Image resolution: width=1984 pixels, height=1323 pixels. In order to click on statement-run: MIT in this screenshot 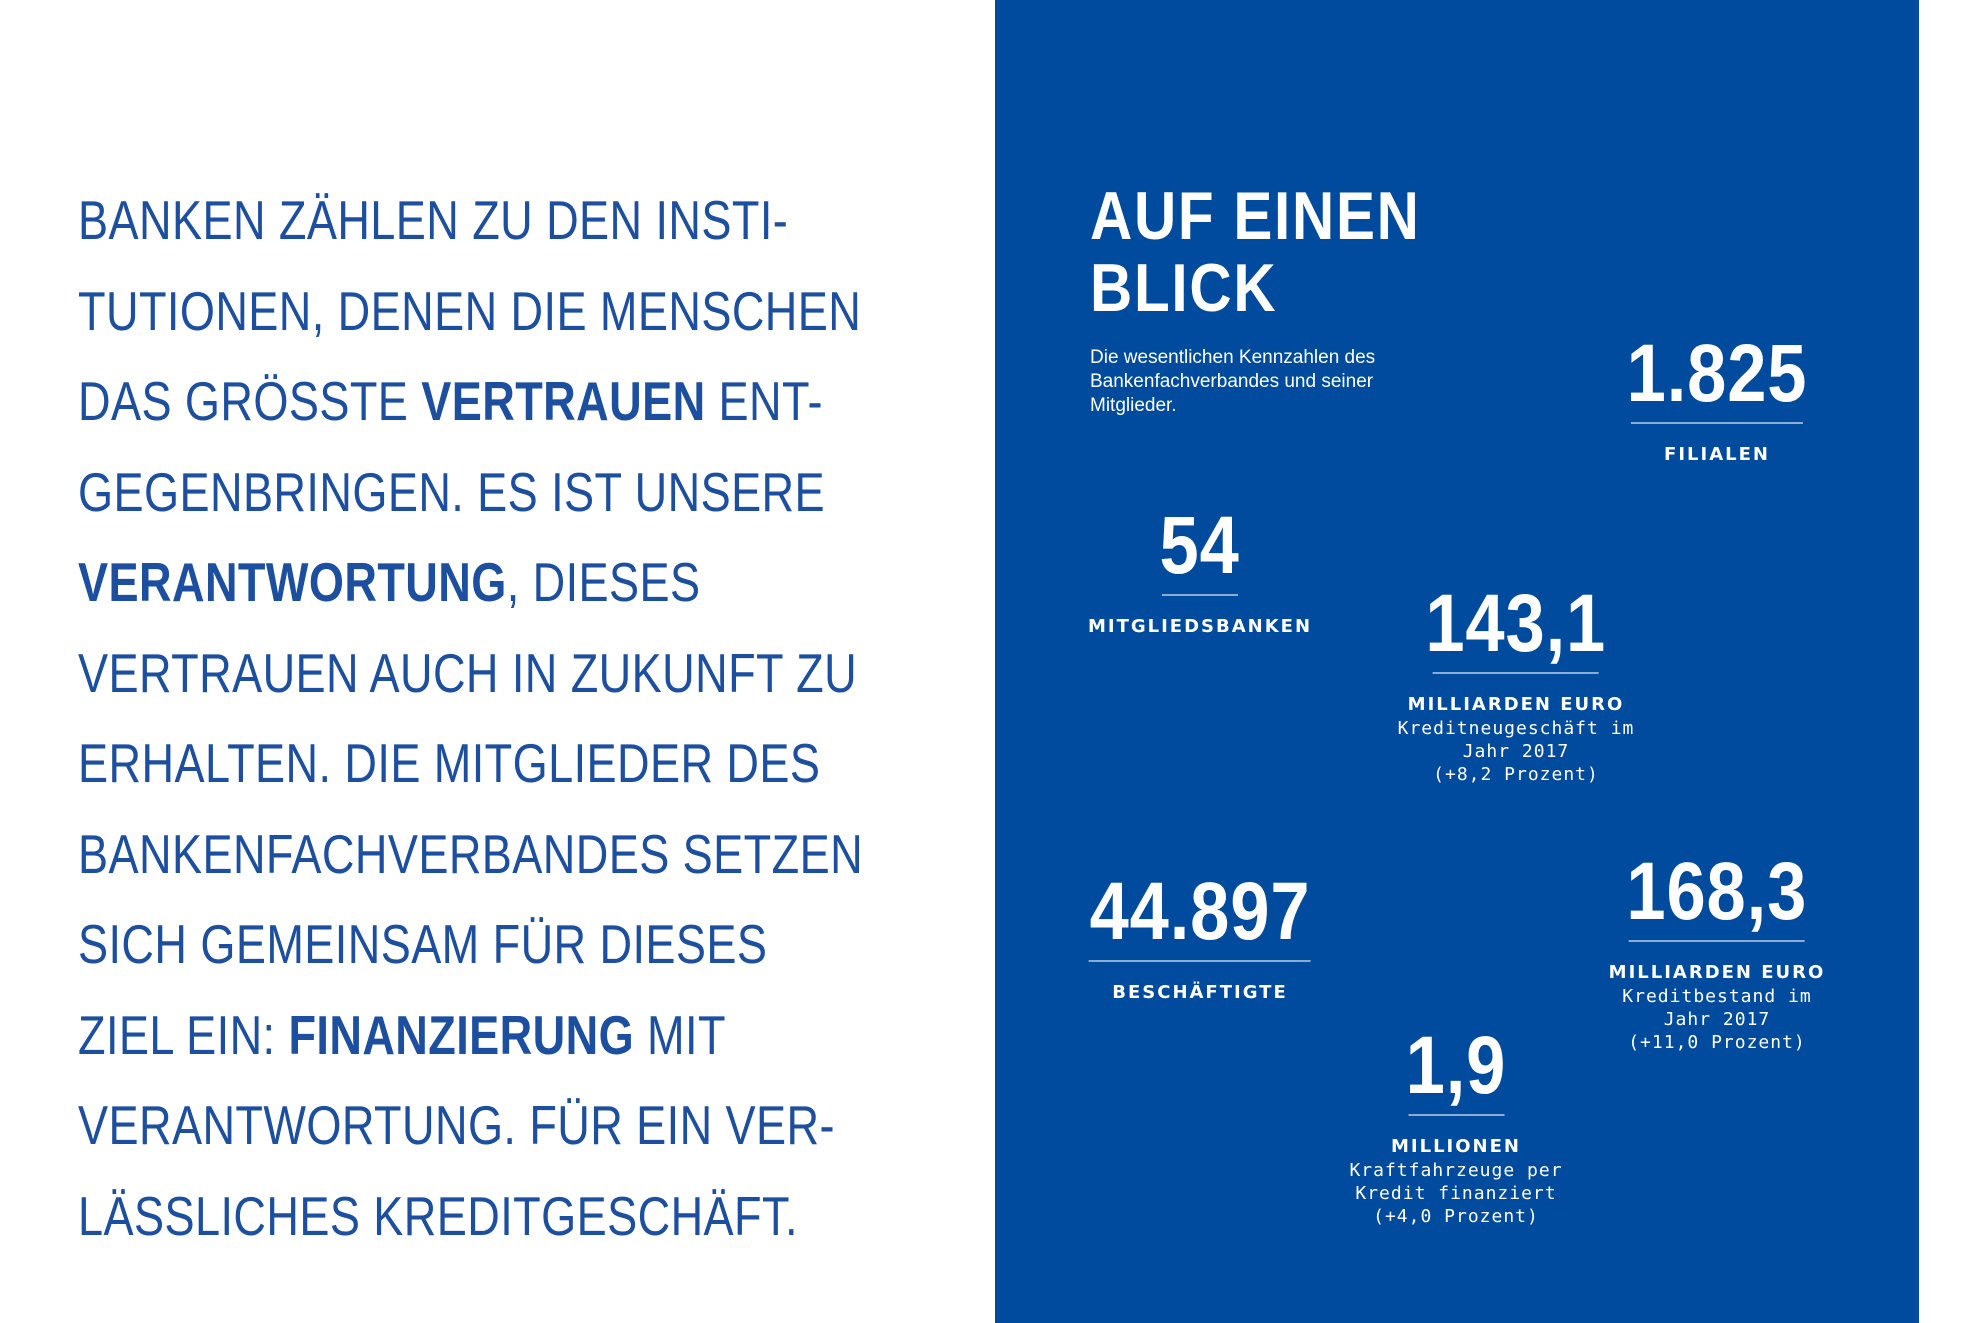, I will do `click(680, 1034)`.